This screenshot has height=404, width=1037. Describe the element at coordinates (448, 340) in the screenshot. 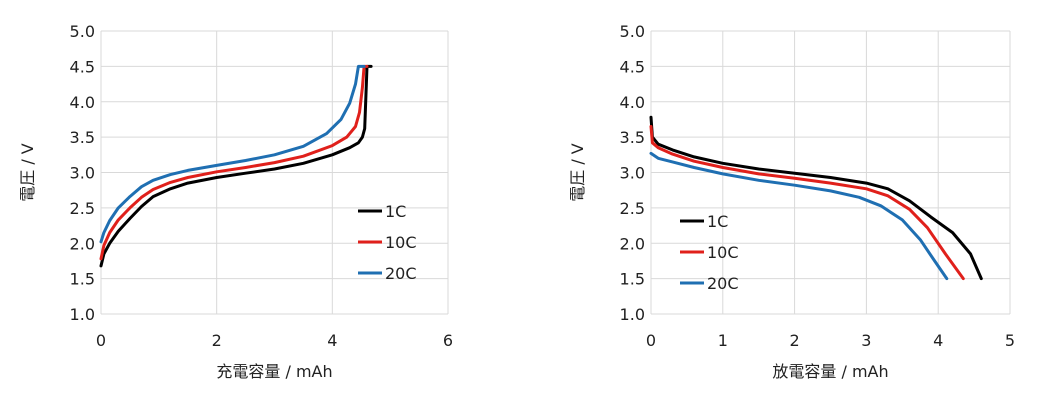

I see `x-tick-label: 6` at that location.